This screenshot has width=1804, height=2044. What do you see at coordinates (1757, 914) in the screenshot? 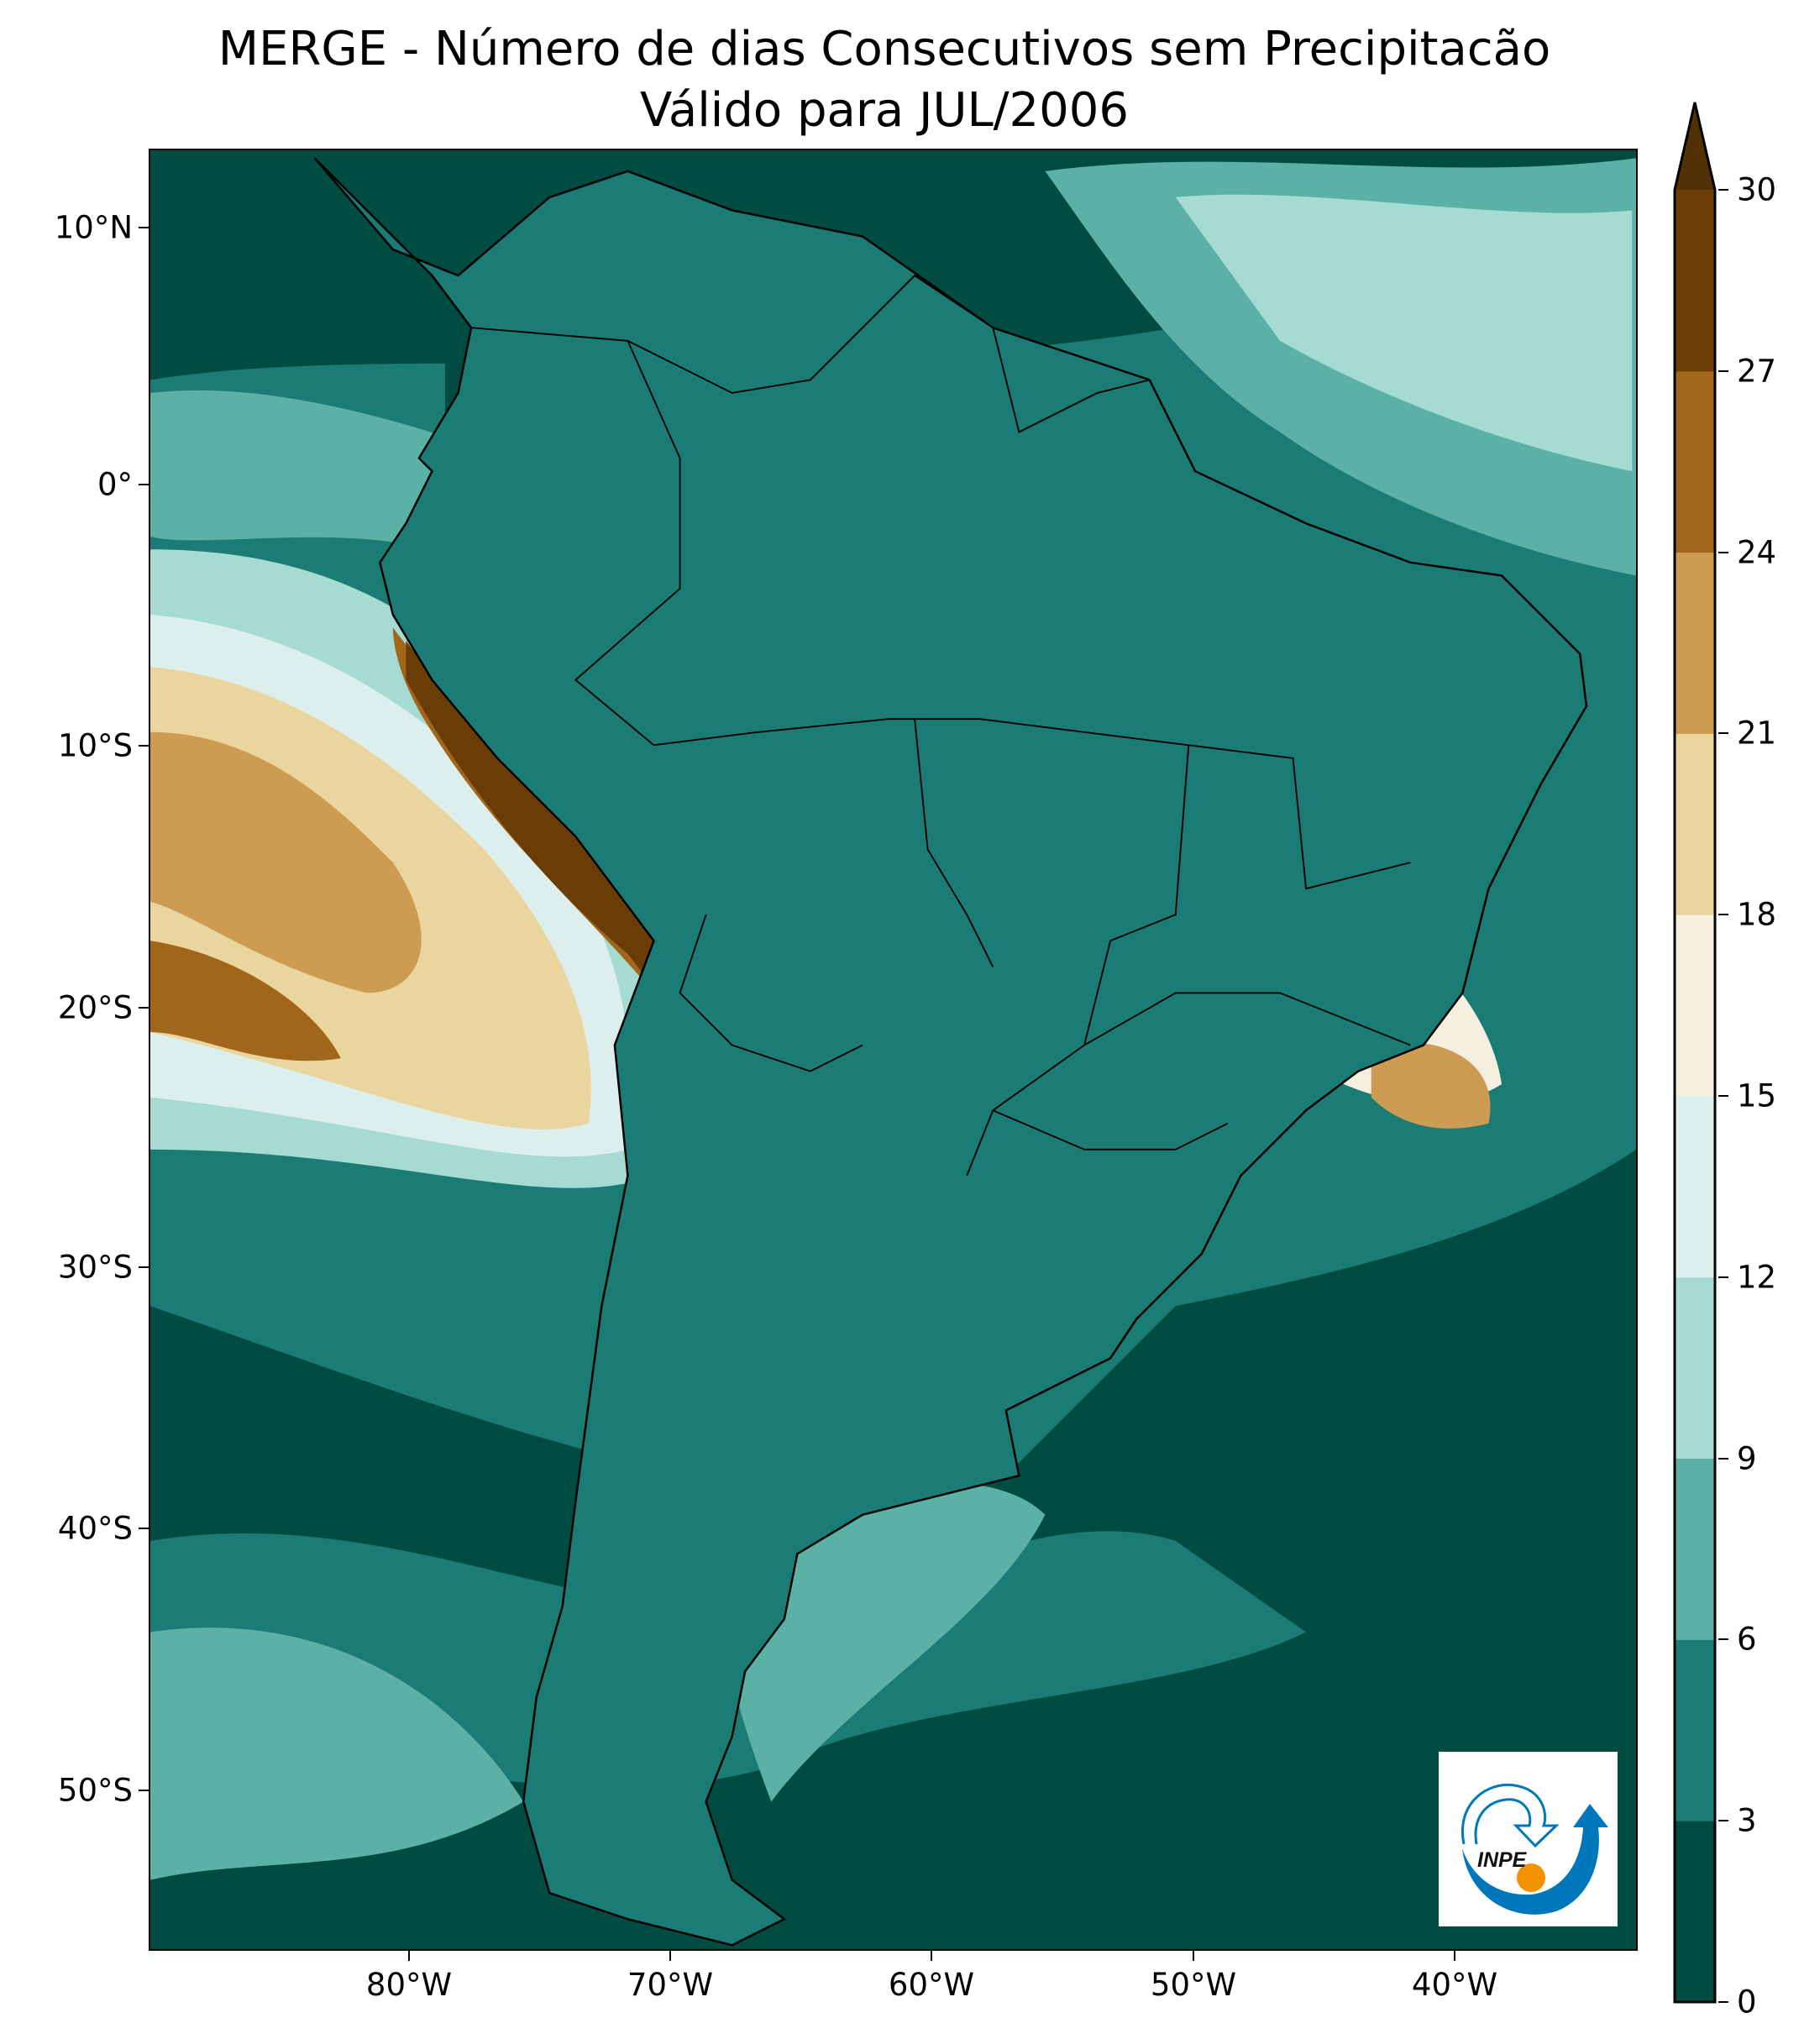
I see `colorbar-tick-label: 18` at bounding box center [1757, 914].